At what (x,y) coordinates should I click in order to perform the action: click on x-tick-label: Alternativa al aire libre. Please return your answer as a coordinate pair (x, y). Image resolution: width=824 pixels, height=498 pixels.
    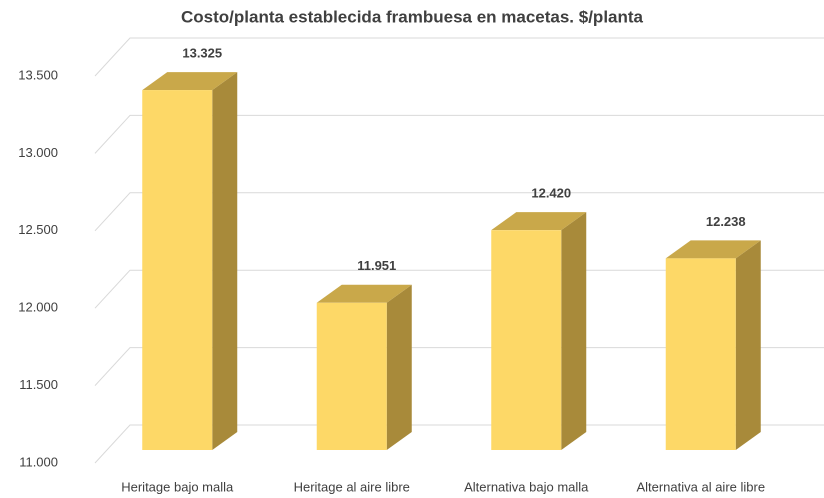
    Looking at the image, I should click on (700, 486).